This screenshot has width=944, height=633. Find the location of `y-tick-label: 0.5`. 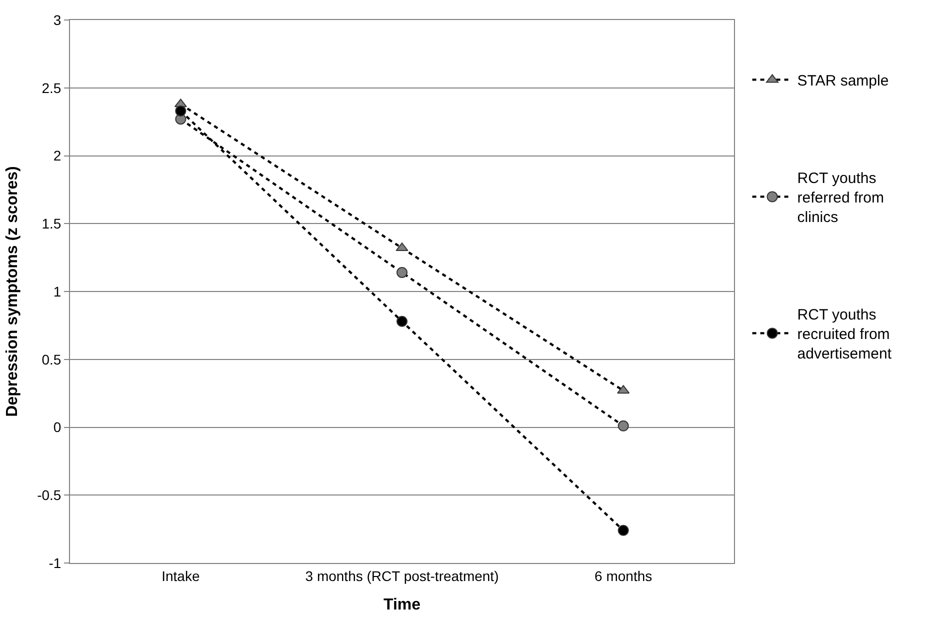

y-tick-label: 0.5 is located at coordinates (52, 359).